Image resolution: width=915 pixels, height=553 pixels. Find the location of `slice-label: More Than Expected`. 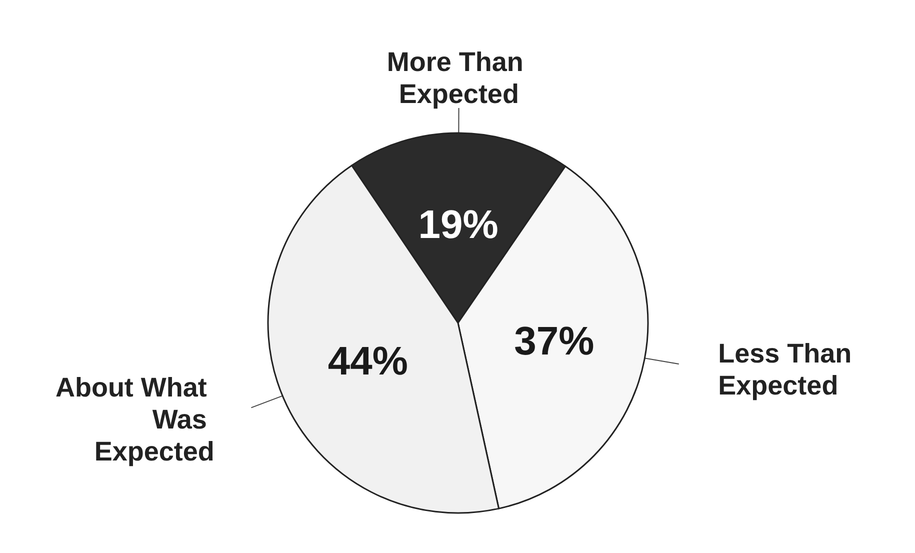

slice-label: More Than Expected is located at coordinates (458, 78).